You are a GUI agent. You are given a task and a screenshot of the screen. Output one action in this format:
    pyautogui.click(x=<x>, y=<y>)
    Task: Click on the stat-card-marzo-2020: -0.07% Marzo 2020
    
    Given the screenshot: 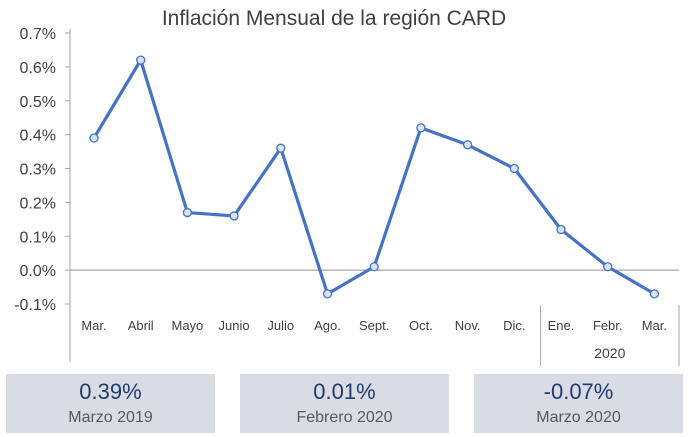 What is the action you would take?
    pyautogui.click(x=578, y=403)
    